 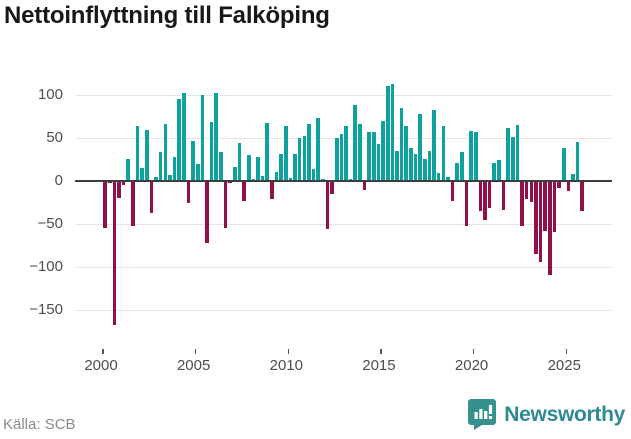 What do you see at coordinates (54, 138) in the screenshot?
I see `y-axis-label-50: 50` at bounding box center [54, 138].